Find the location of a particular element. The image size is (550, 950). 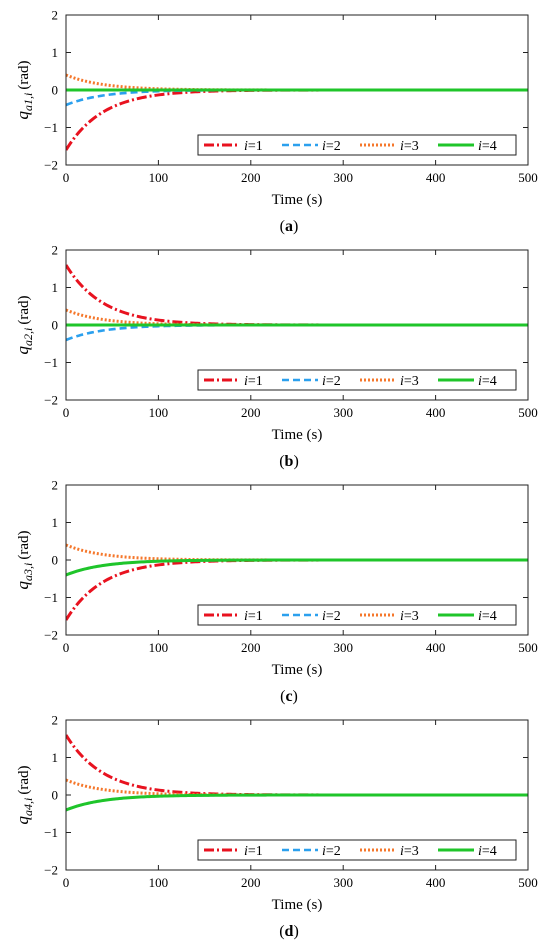

y-axis-label: qa2,i(rad) is located at coordinates (24, 325).